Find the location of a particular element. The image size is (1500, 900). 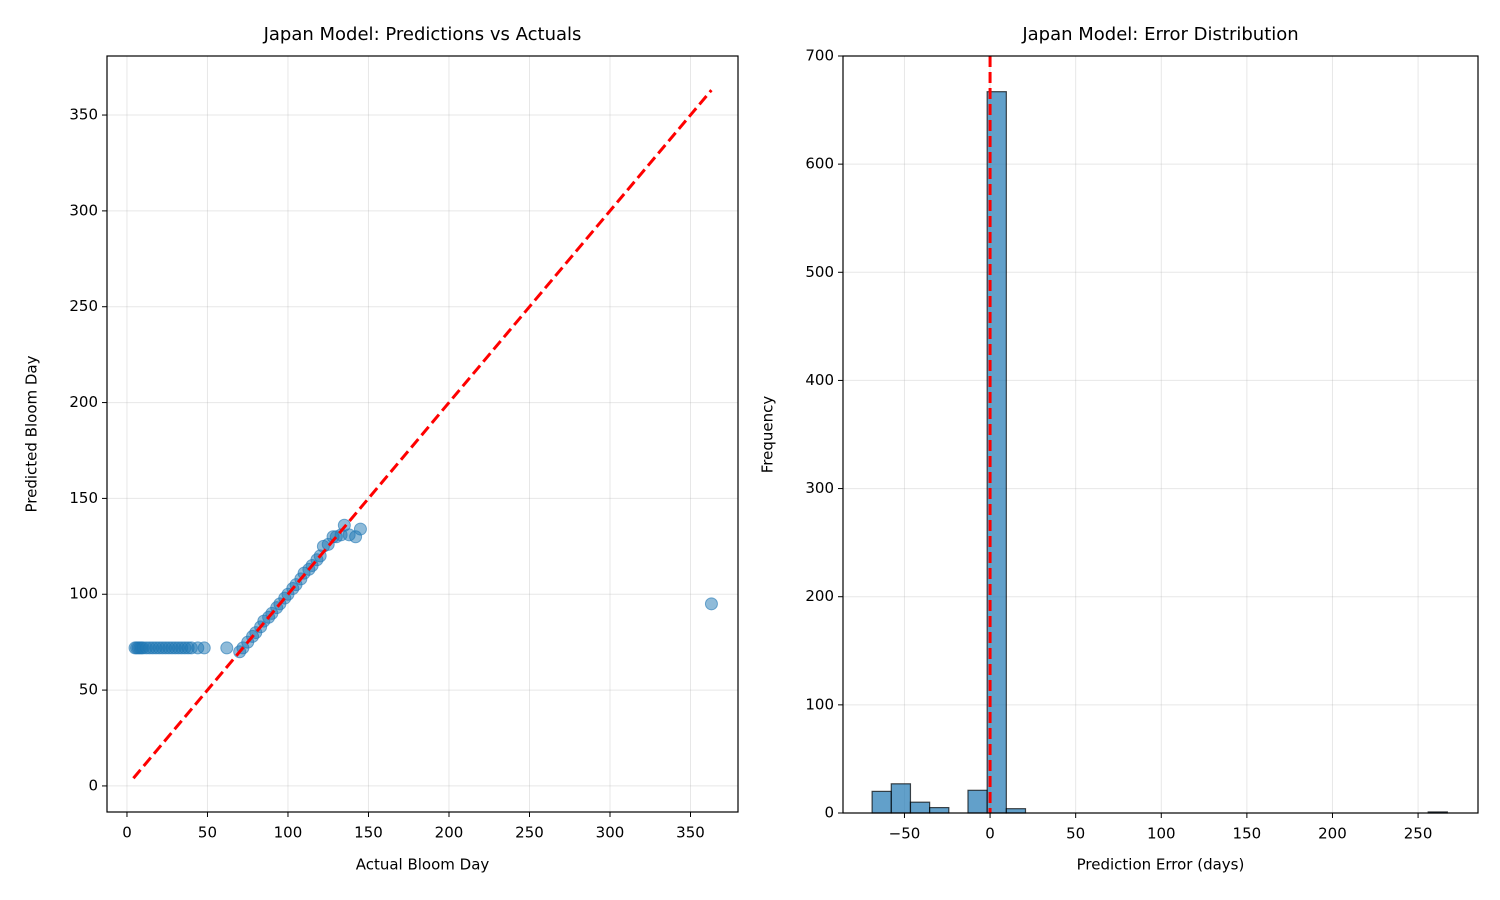

chart-title: Japan Model: Error Distribution is located at coordinates (1159, 34).